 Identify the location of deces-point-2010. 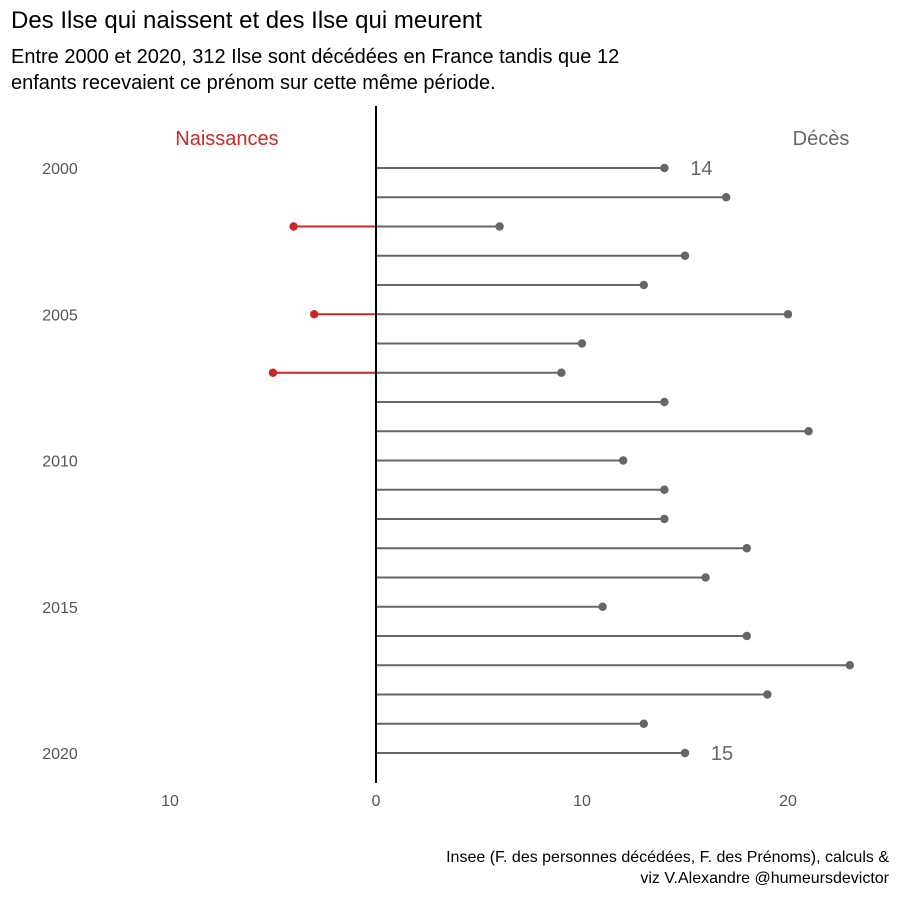
(623, 460).